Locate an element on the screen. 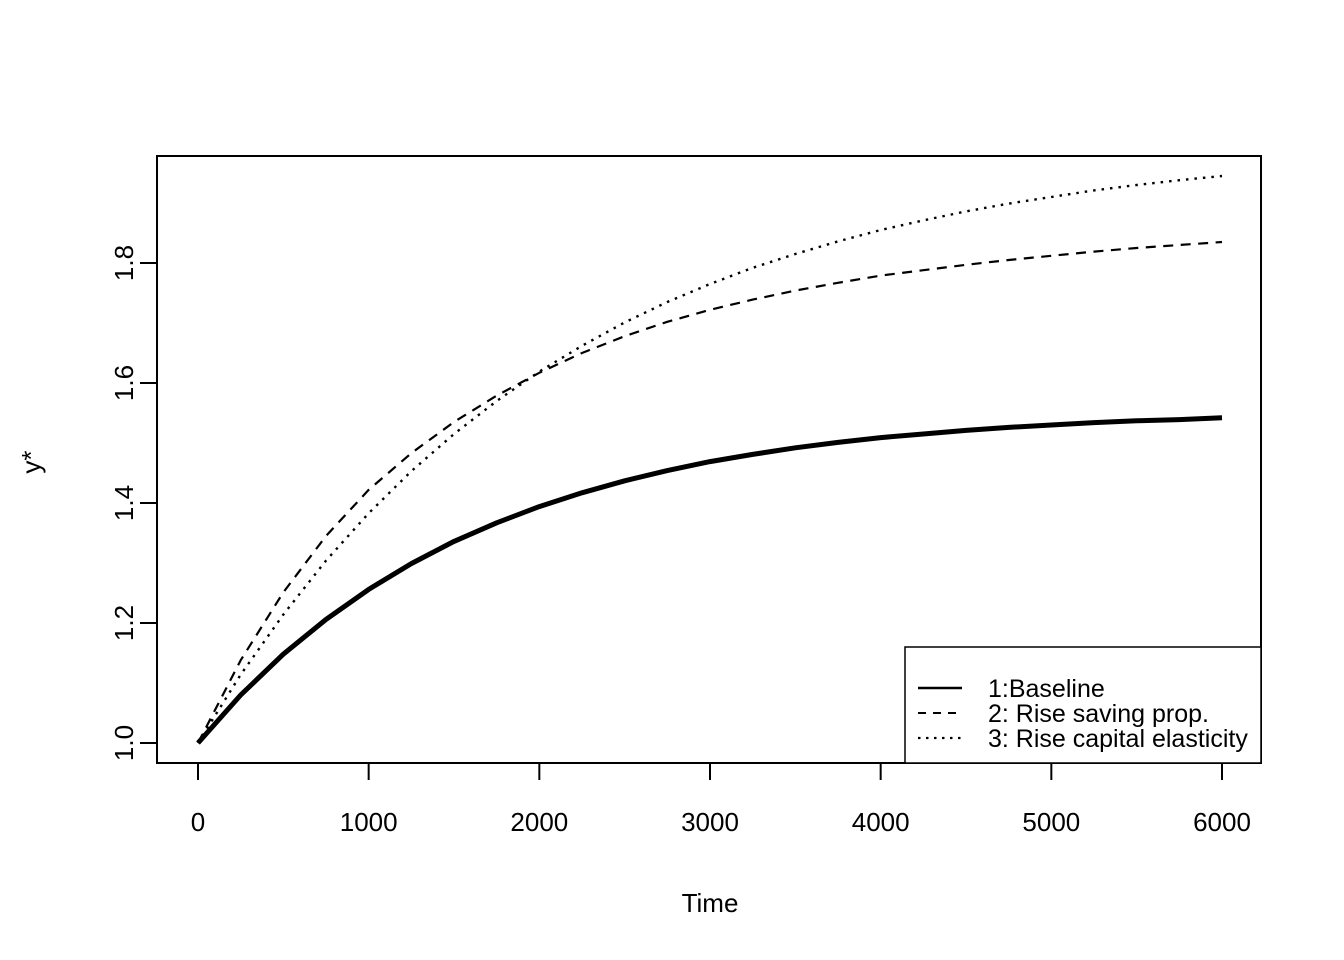  y-axis: 1.0 1.2 1.4 1.6 1.8 is located at coordinates (133, 503).